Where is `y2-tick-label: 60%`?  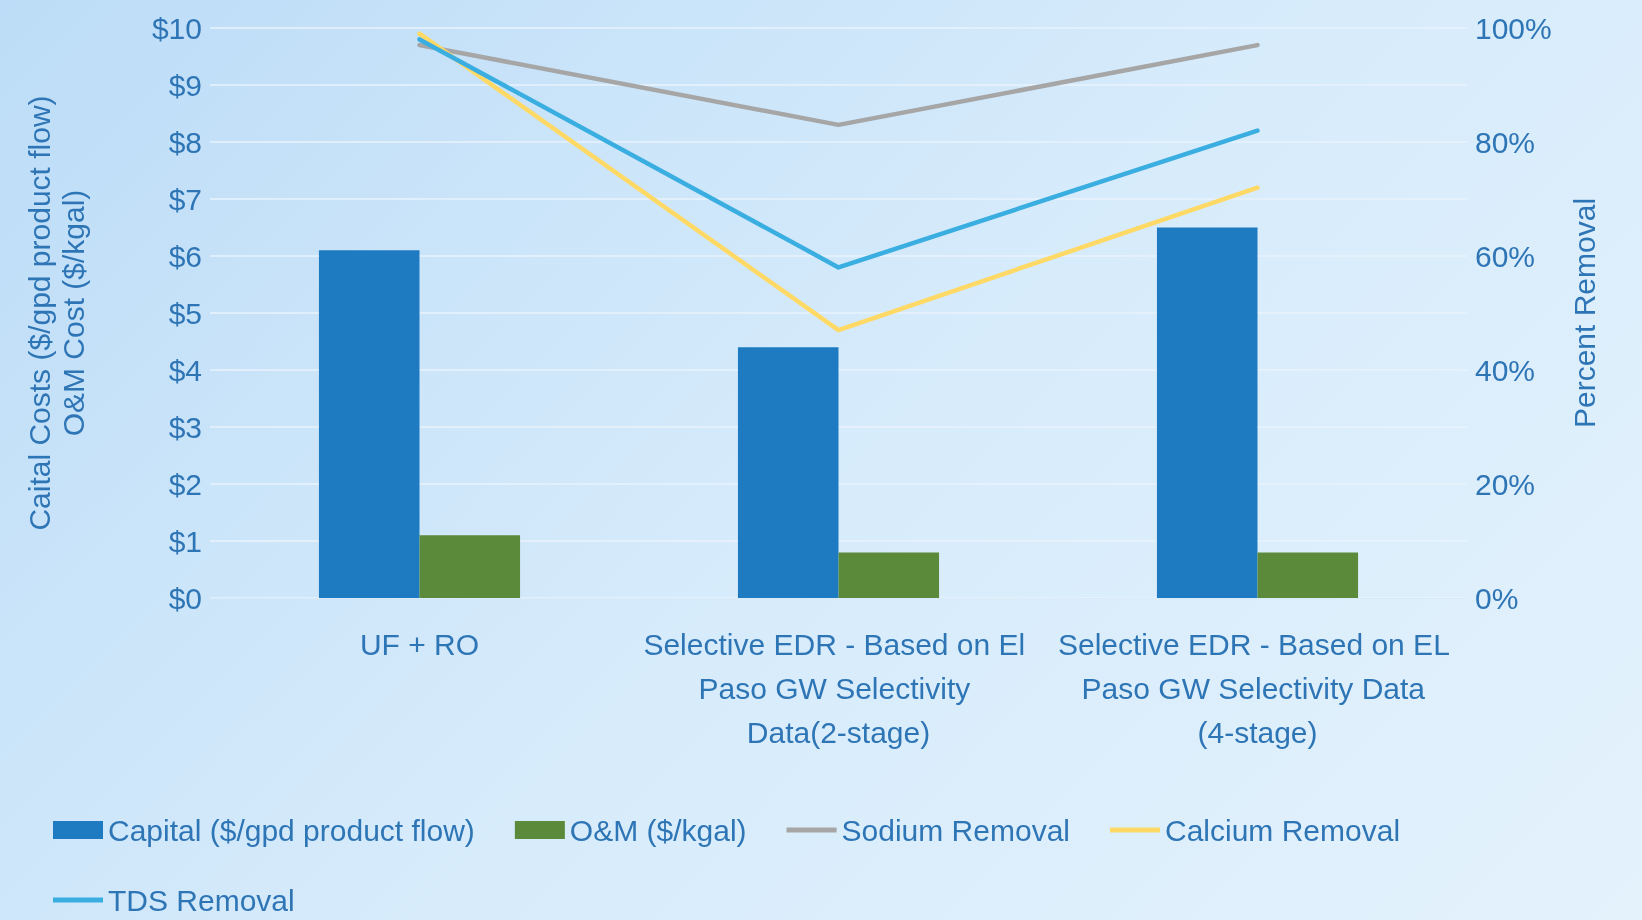
y2-tick-label: 60% is located at coordinates (1505, 256).